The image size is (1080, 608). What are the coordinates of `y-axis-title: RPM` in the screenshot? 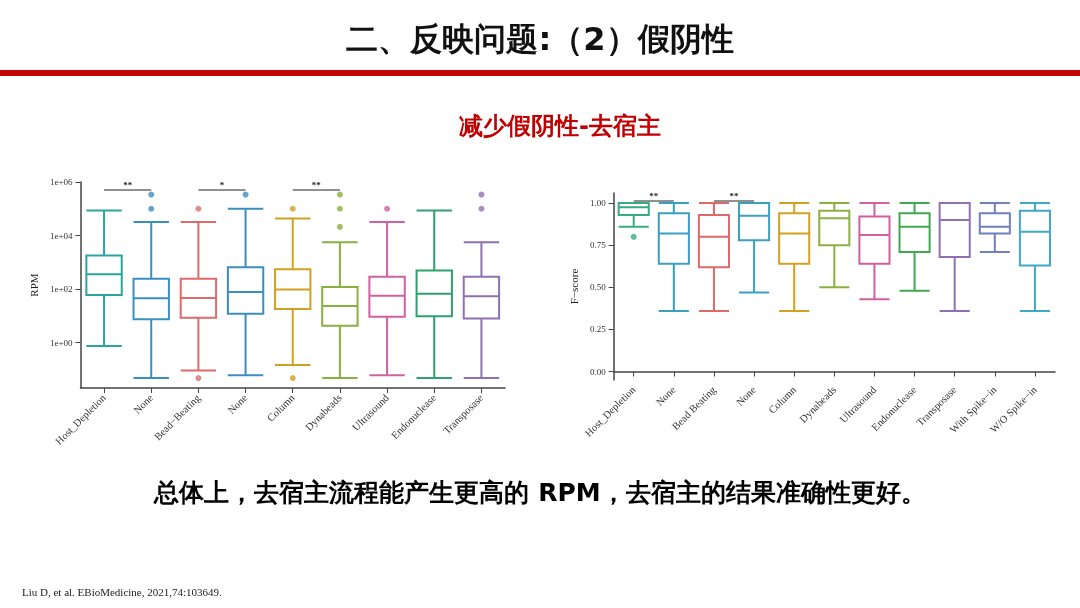 It's located at (33, 285).